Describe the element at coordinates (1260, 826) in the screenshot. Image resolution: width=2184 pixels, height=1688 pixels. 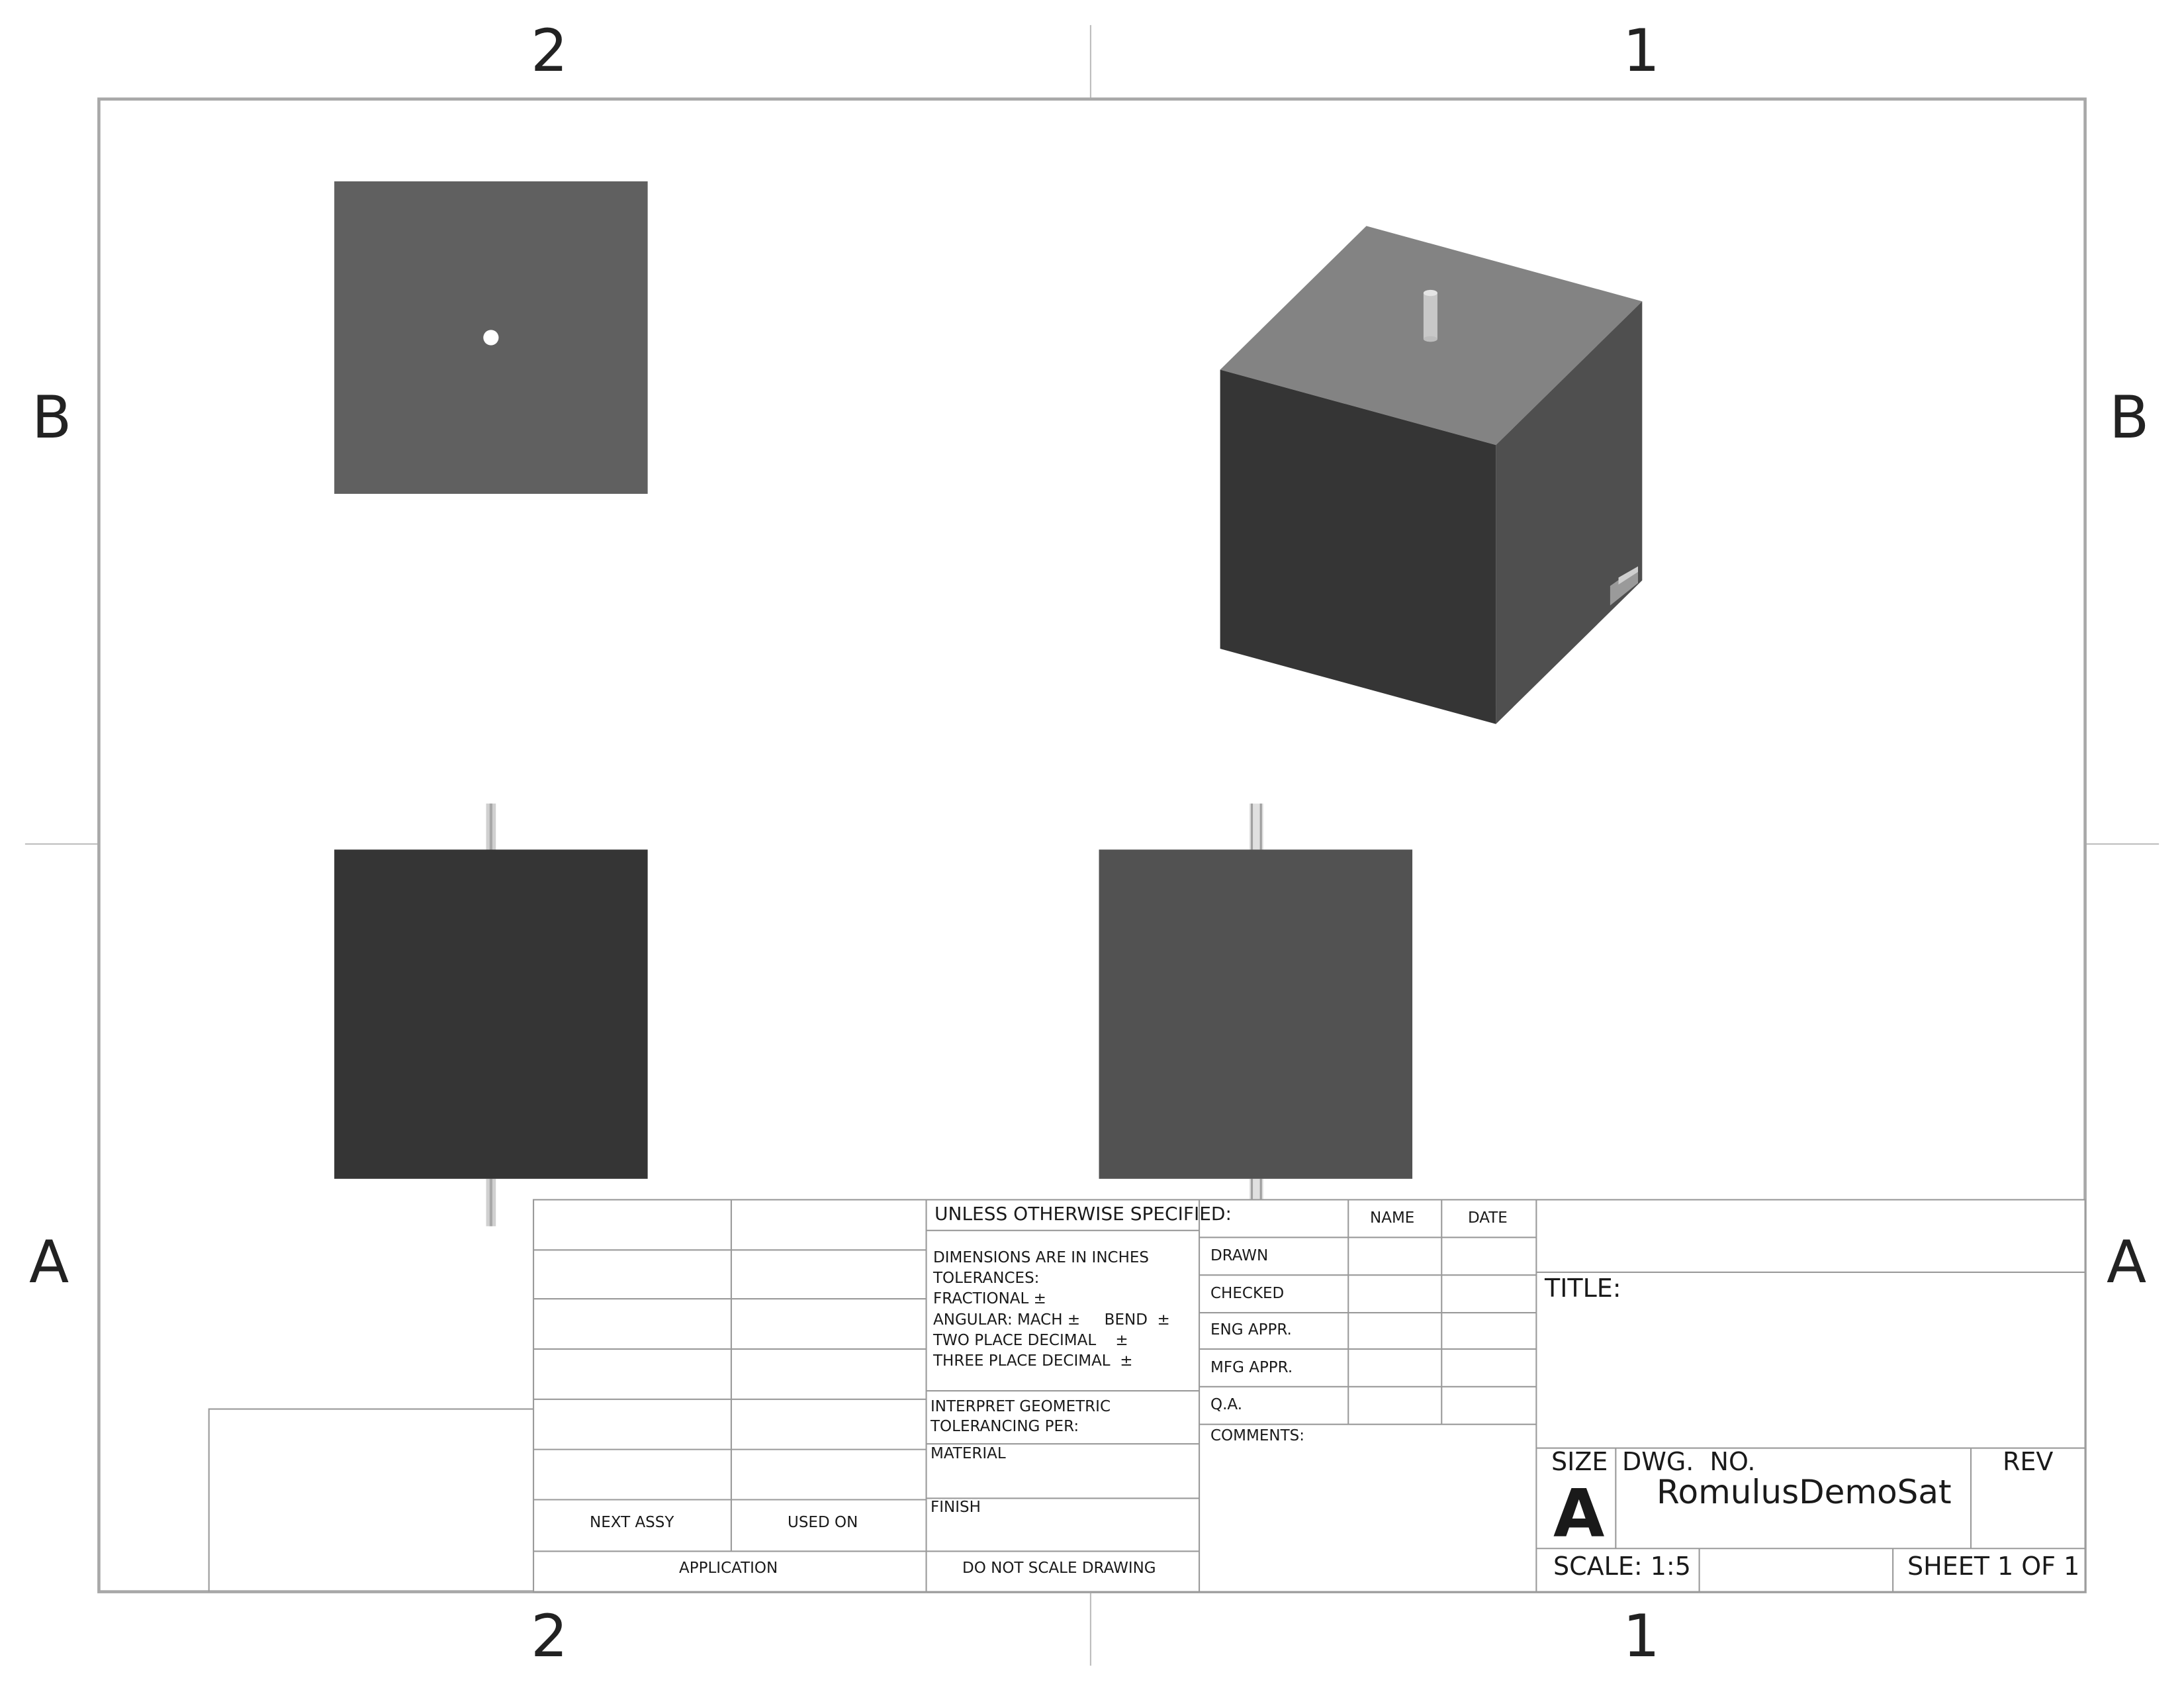
I see `antenna-side-upper-line-right` at that location.